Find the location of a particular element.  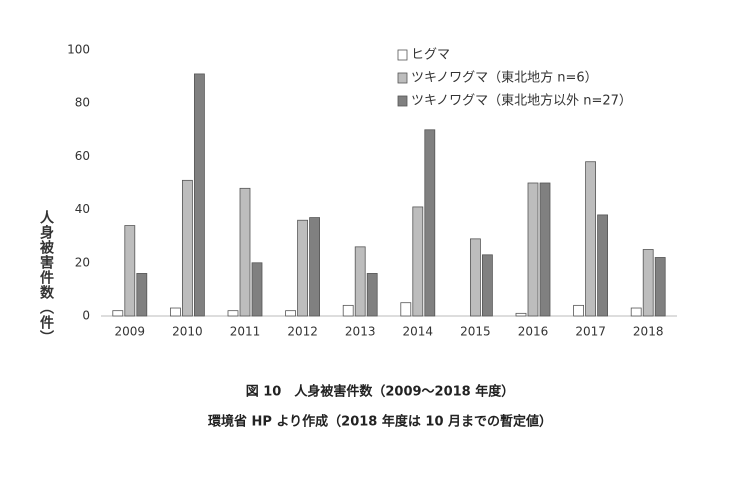

caption: 図 10 人身被害件数（2009～2018 年度） is located at coordinates (380, 392).